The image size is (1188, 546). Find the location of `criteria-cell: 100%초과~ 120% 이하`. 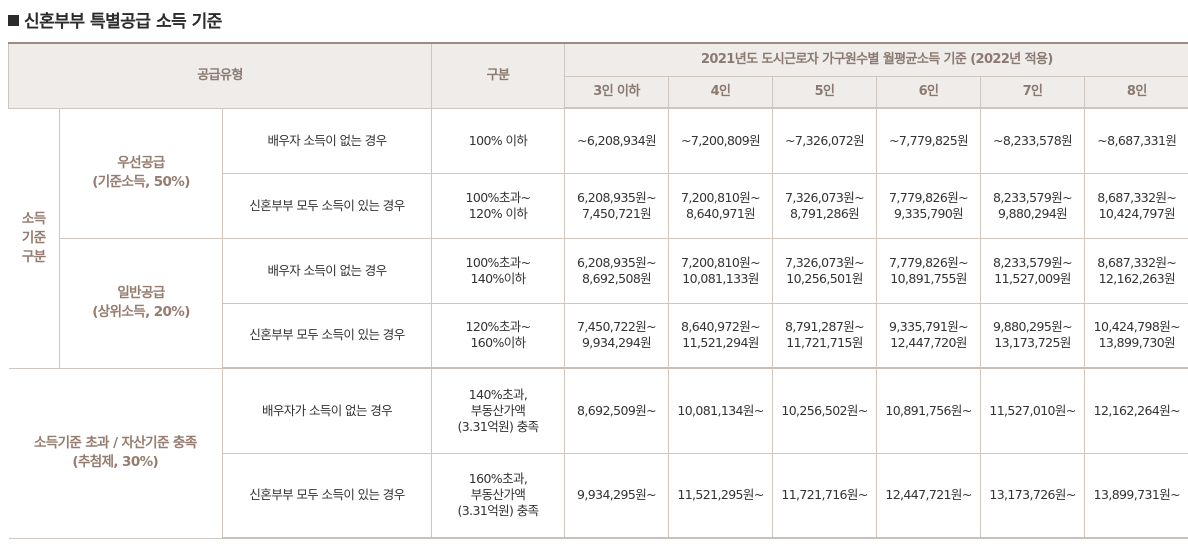

criteria-cell: 100%초과~ 120% 이하 is located at coordinates (498, 205).